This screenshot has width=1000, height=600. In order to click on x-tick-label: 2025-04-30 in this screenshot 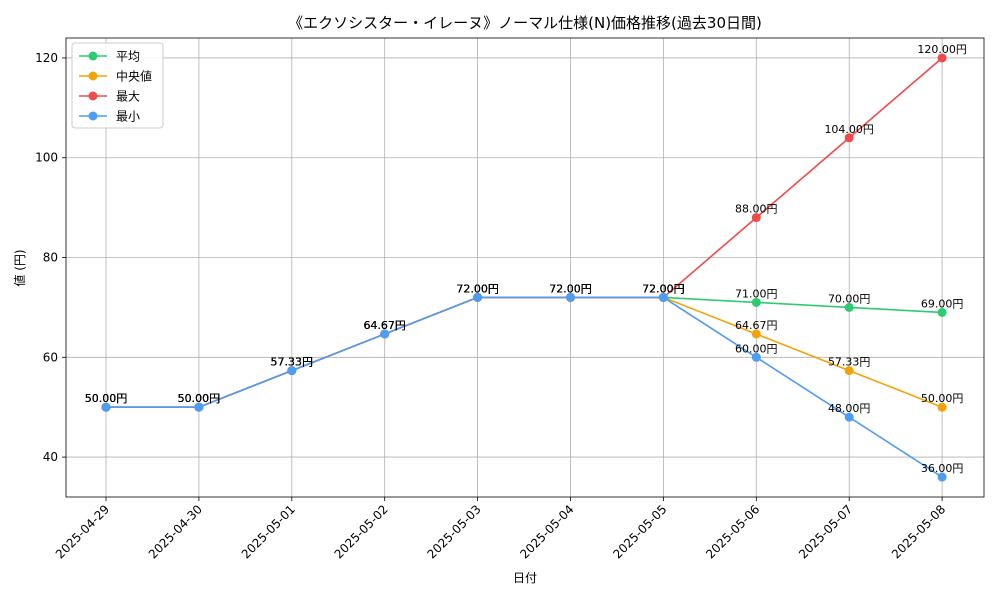, I will do `click(175, 531)`.